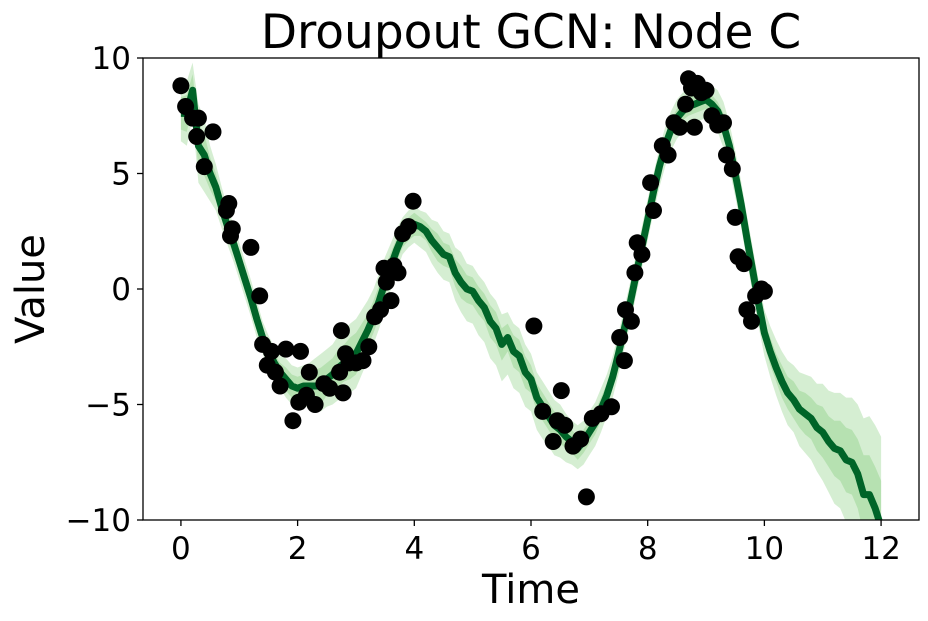  What do you see at coordinates (880, 549) in the screenshot?
I see `x-tick-label: 12` at bounding box center [880, 549].